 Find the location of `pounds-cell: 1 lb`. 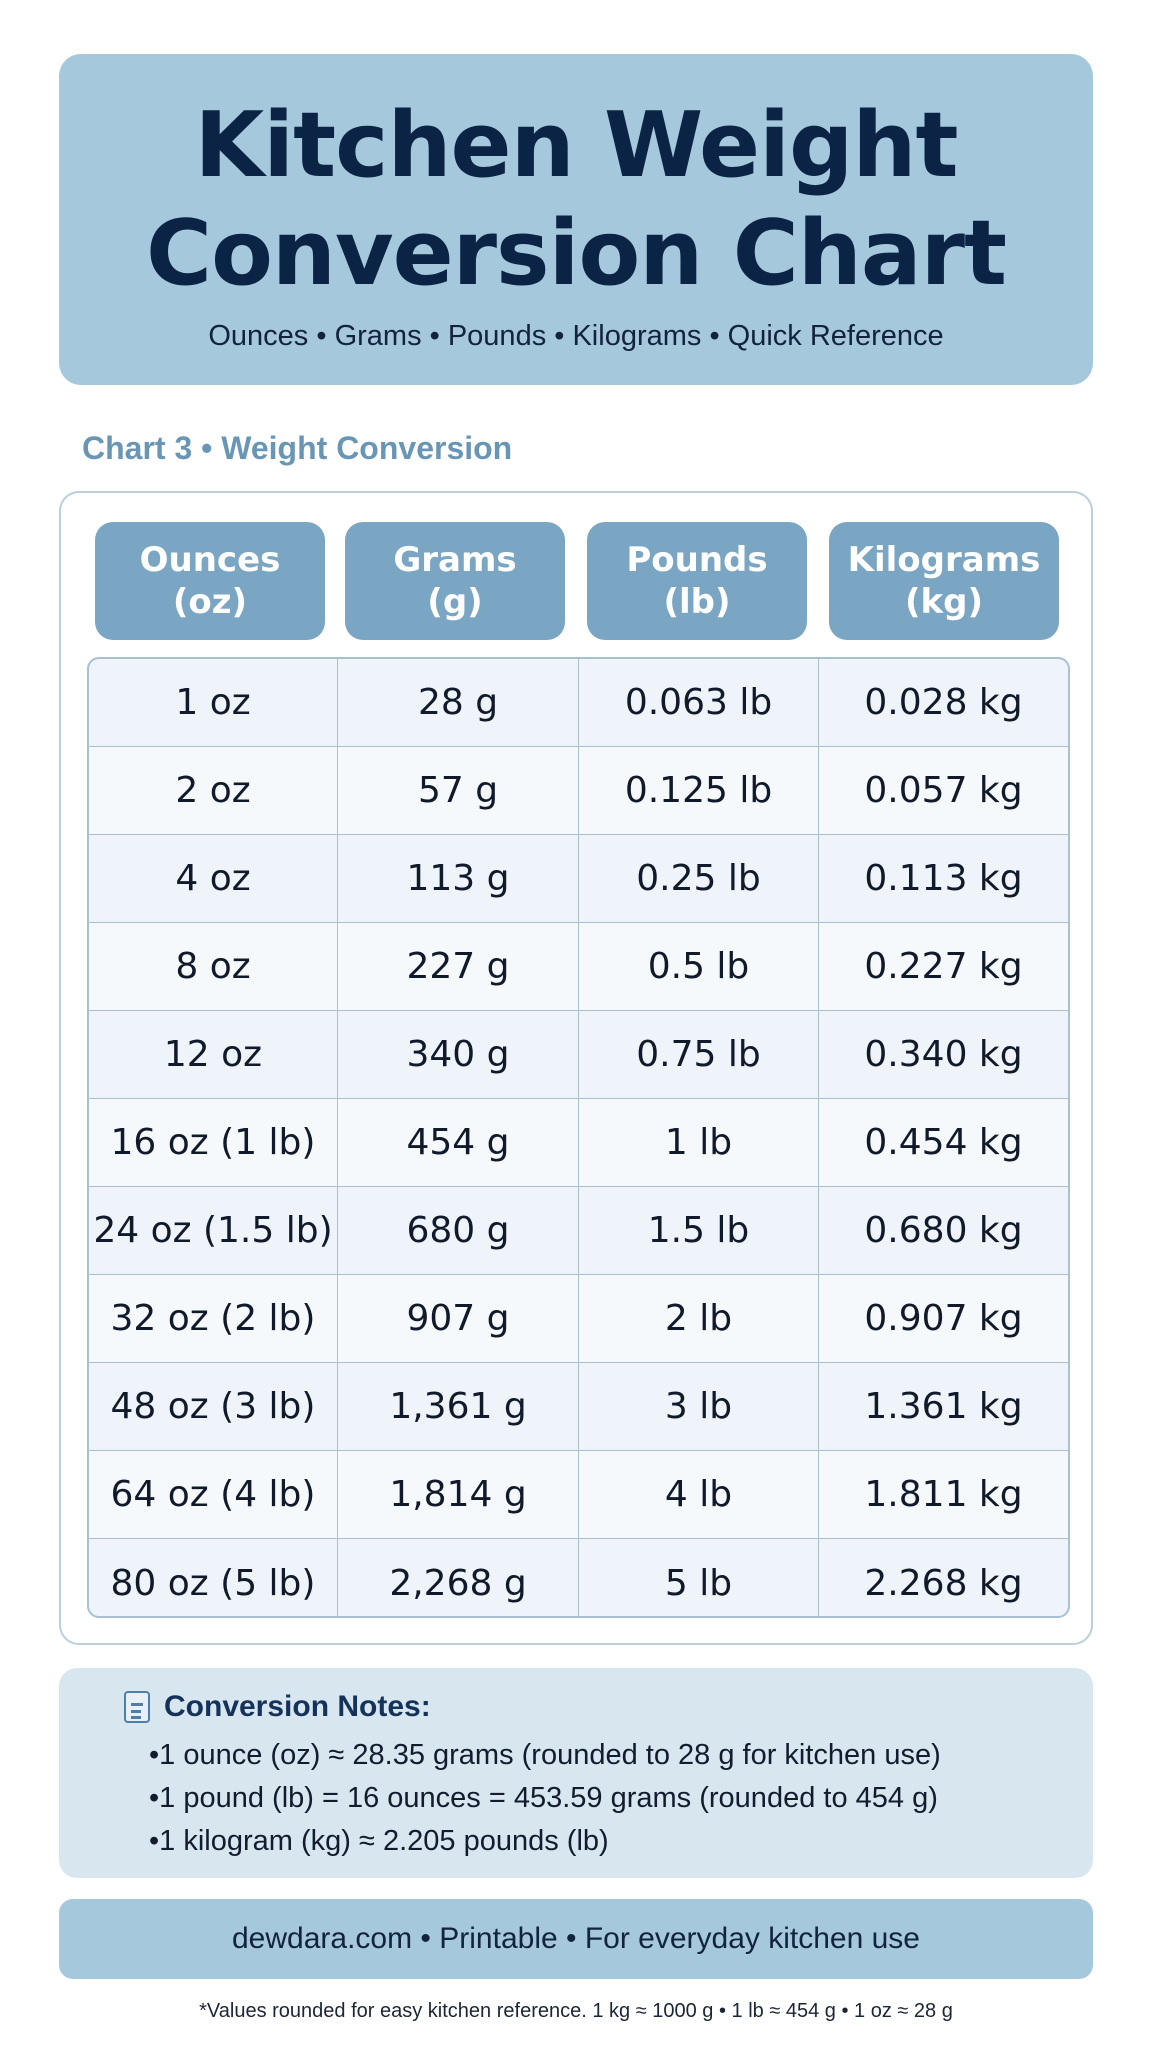

pounds-cell: 1 lb is located at coordinates (699, 1142).